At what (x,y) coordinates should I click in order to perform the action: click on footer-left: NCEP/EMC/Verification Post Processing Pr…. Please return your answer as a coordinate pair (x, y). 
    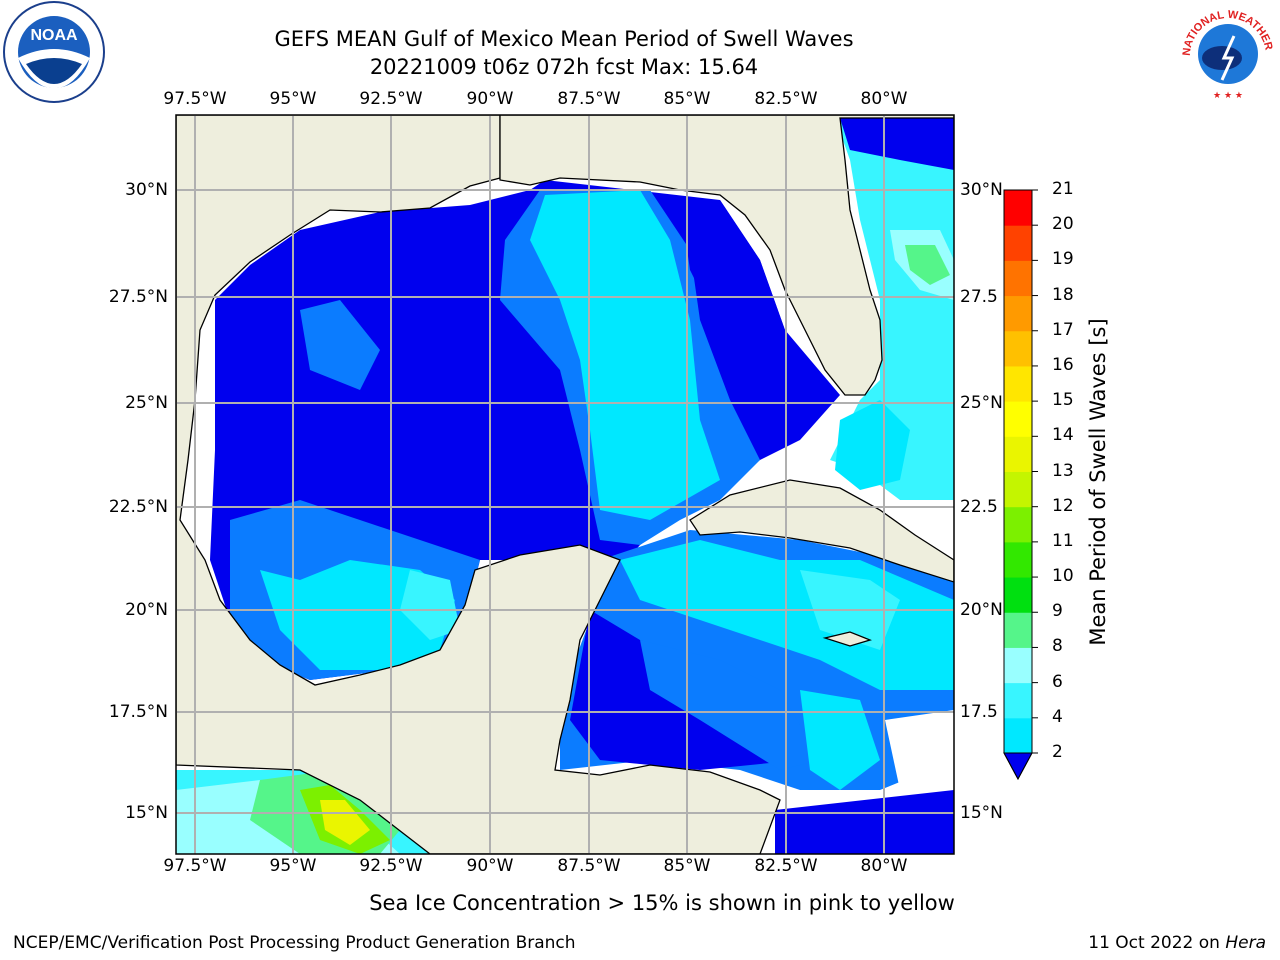
    Looking at the image, I should click on (294, 943).